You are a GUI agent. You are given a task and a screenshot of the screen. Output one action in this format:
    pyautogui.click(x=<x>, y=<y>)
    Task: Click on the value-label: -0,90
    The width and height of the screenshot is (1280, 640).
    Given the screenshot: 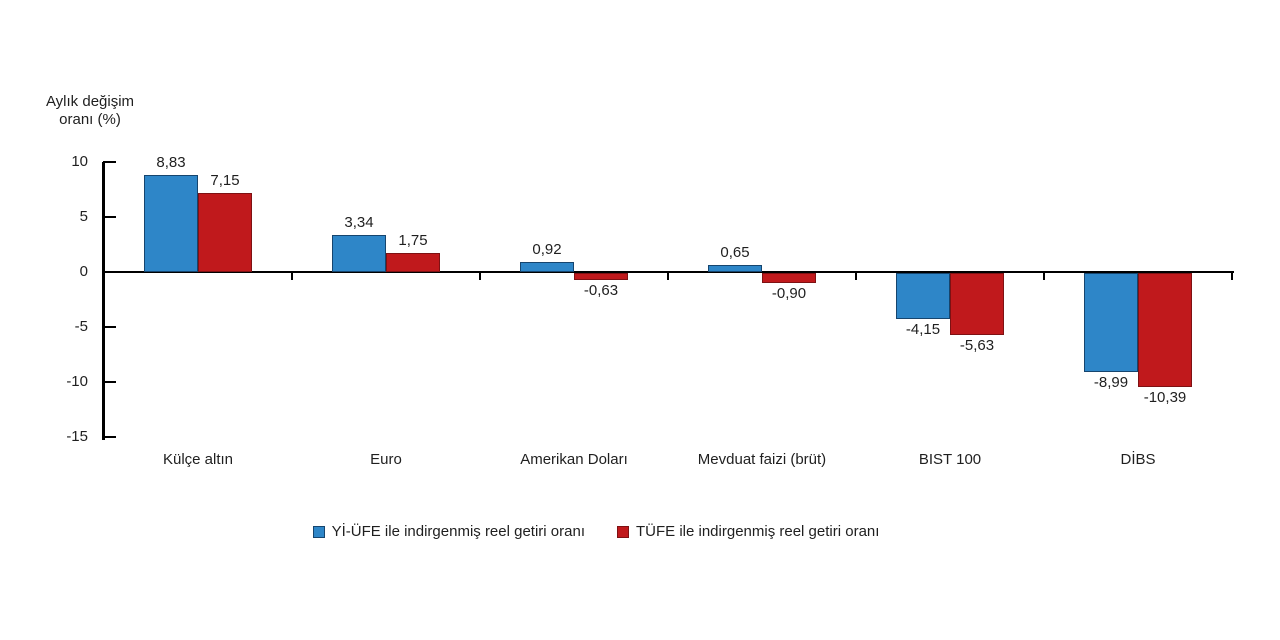 What is the action you would take?
    pyautogui.click(x=789, y=293)
    